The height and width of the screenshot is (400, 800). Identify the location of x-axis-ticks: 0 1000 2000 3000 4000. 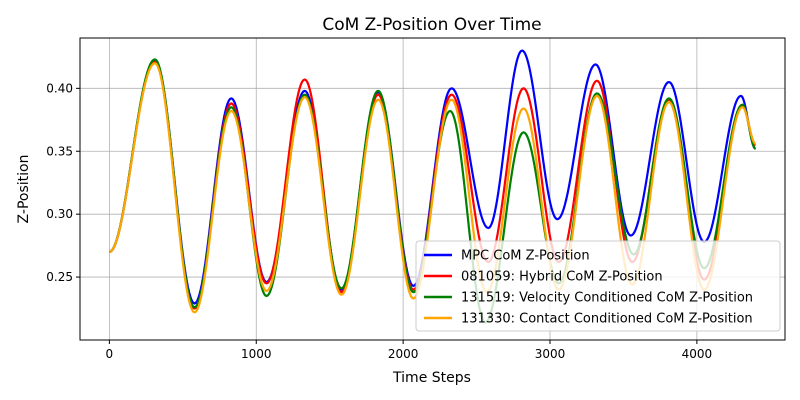
(409, 350).